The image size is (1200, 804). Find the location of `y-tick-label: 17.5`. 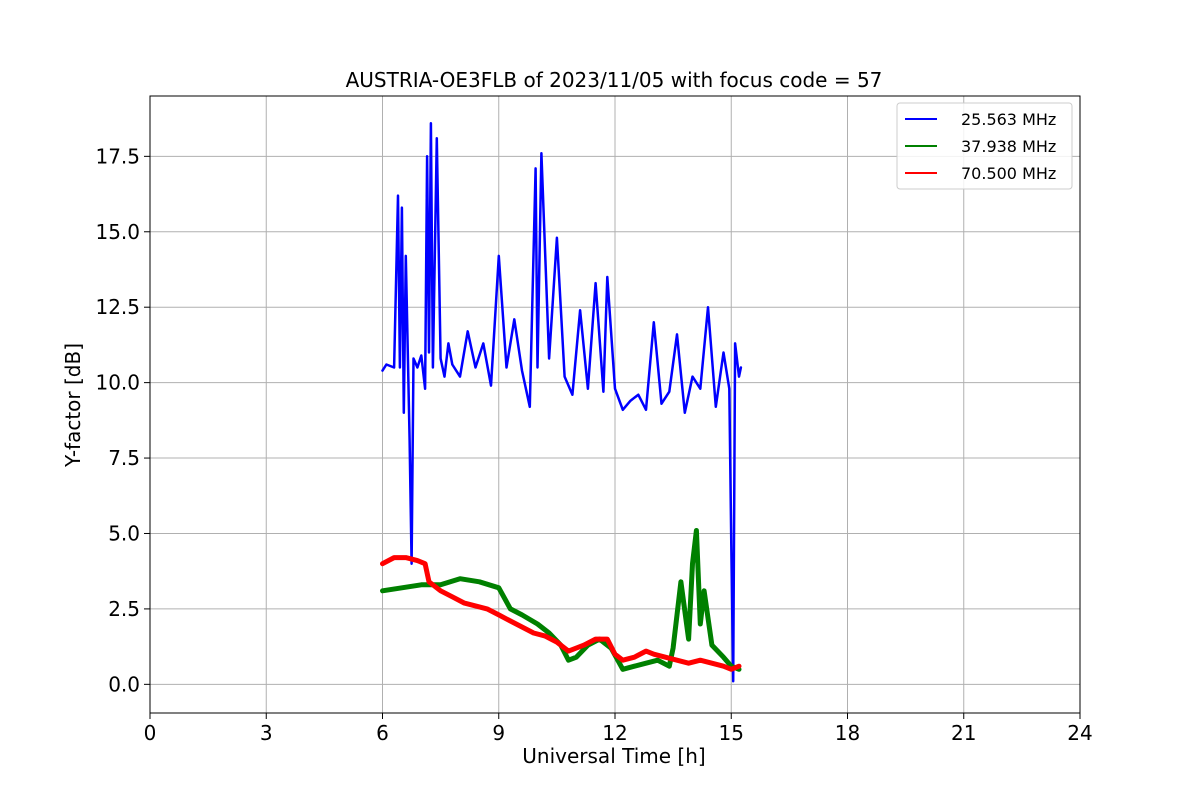

y-tick-label: 17.5 is located at coordinates (117, 156).